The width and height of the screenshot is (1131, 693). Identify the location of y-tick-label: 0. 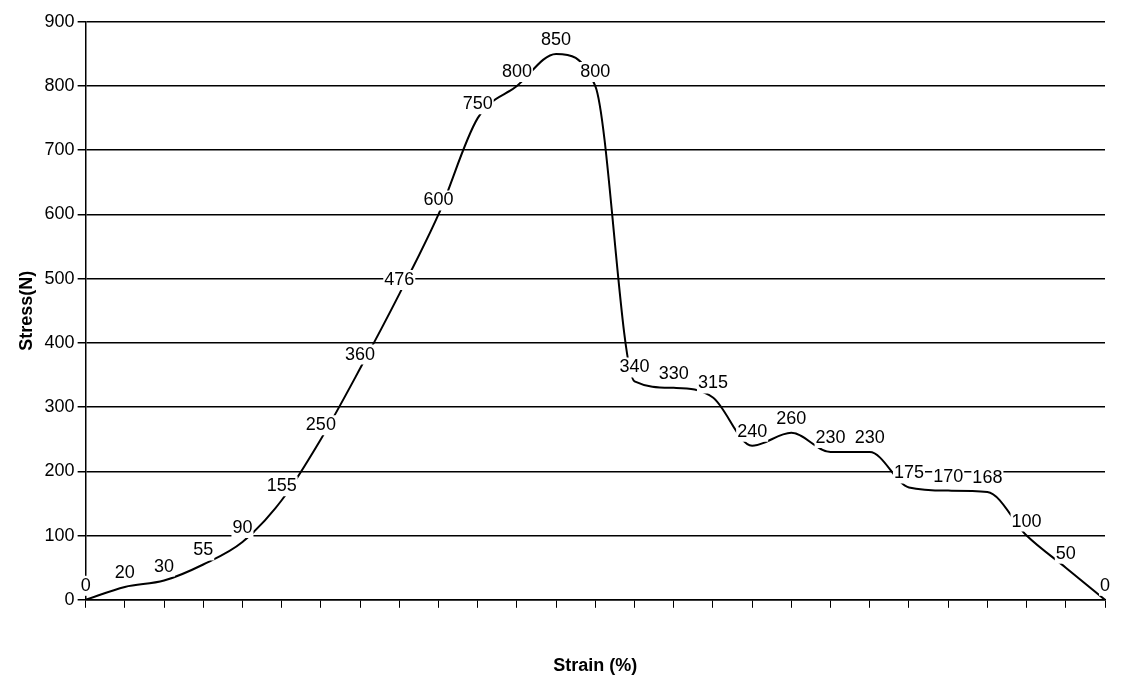
(69, 598).